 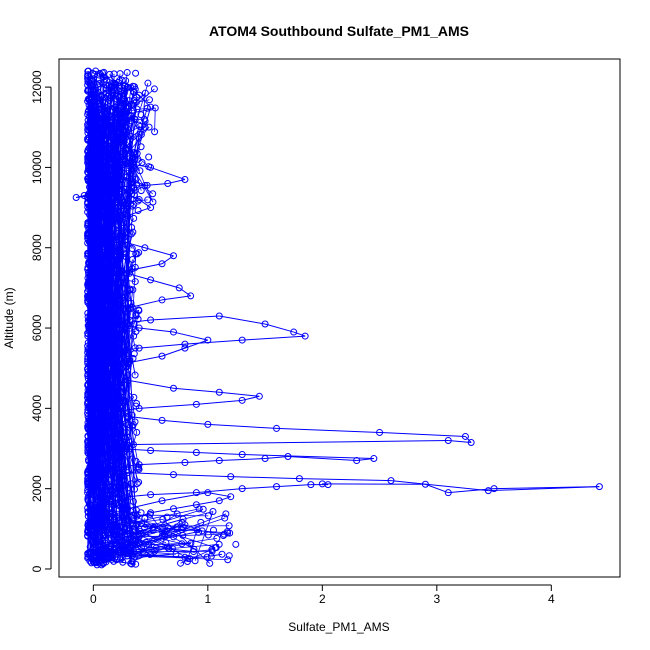 I want to click on y-tick-label: 2000, so click(x=37, y=488).